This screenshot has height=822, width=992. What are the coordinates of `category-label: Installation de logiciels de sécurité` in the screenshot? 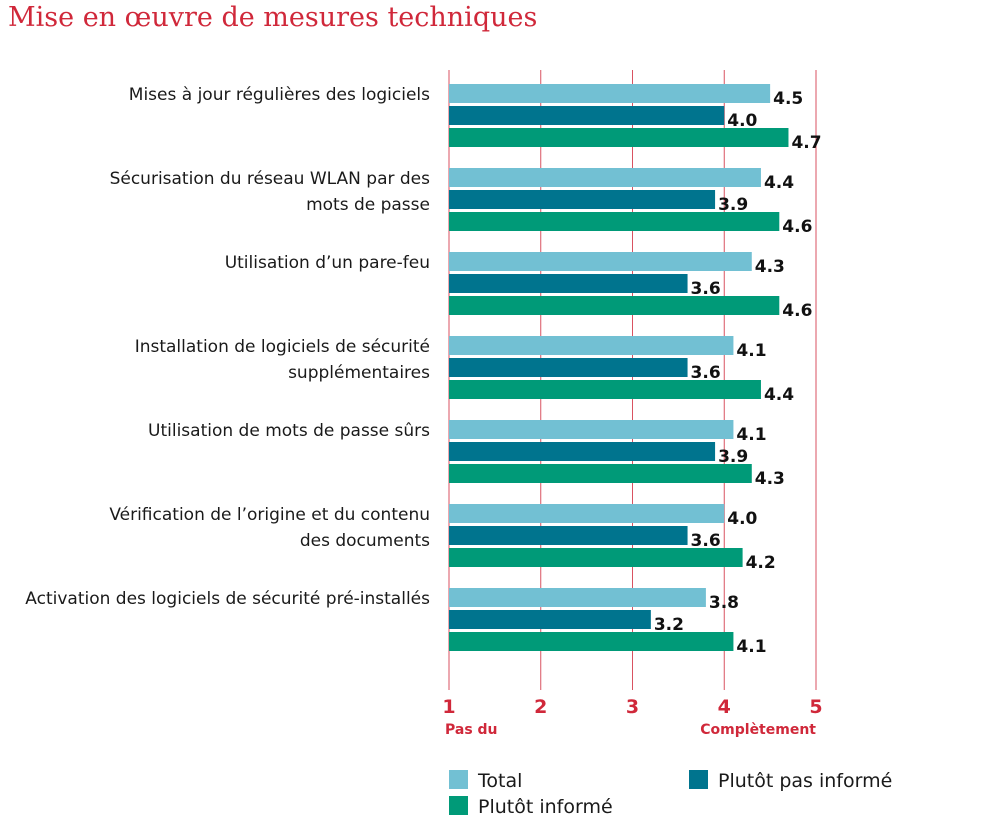 It's located at (282, 347).